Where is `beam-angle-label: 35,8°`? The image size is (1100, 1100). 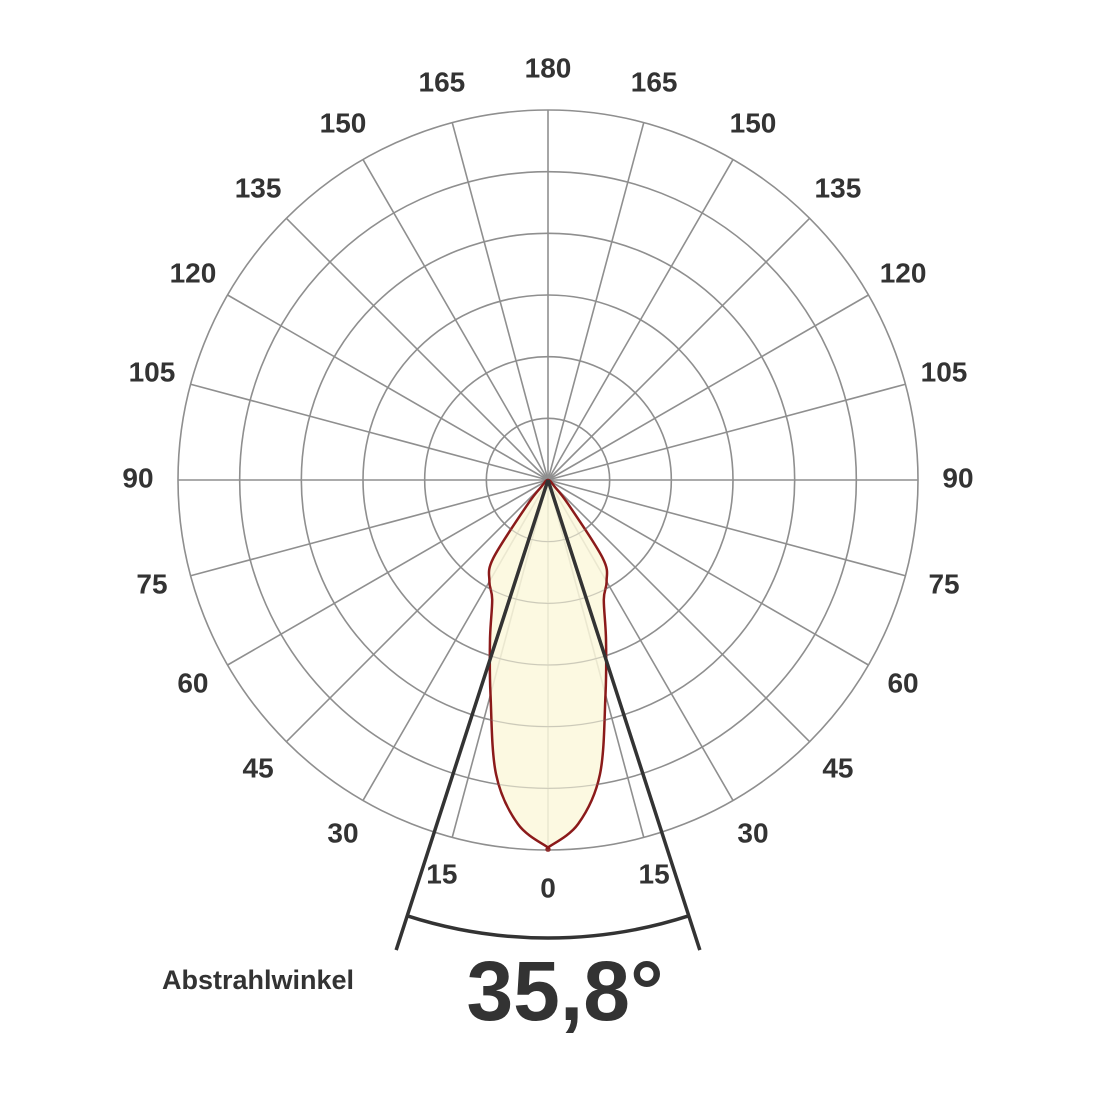 beam-angle-label: 35,8° is located at coordinates (564, 991).